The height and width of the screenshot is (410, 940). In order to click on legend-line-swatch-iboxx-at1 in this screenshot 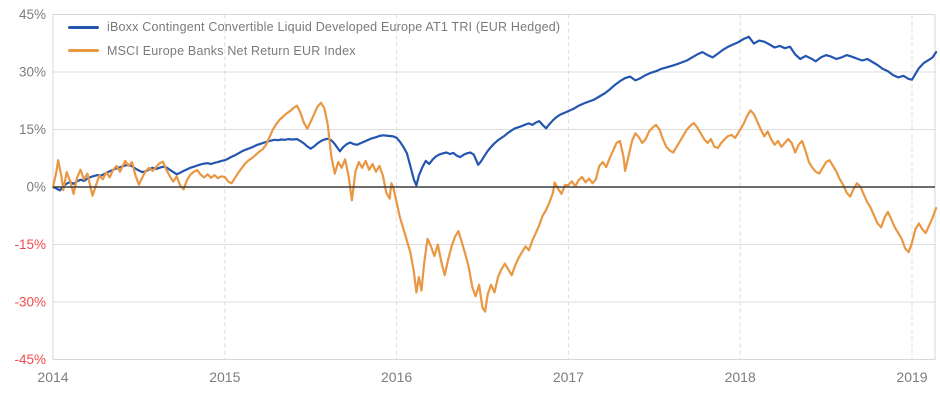, I will do `click(83, 27)`.